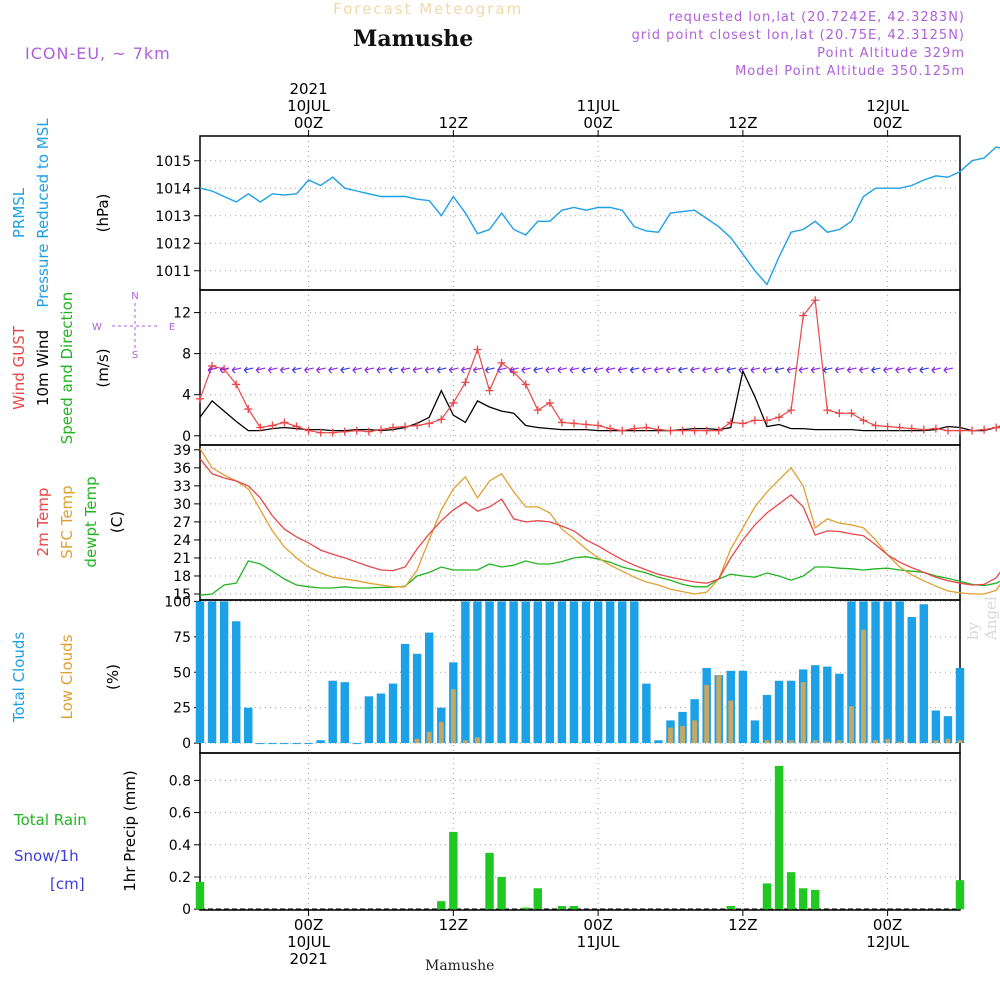 This screenshot has width=1000, height=1000. What do you see at coordinates (182, 541) in the screenshot?
I see `y-tick-label: 24` at bounding box center [182, 541].